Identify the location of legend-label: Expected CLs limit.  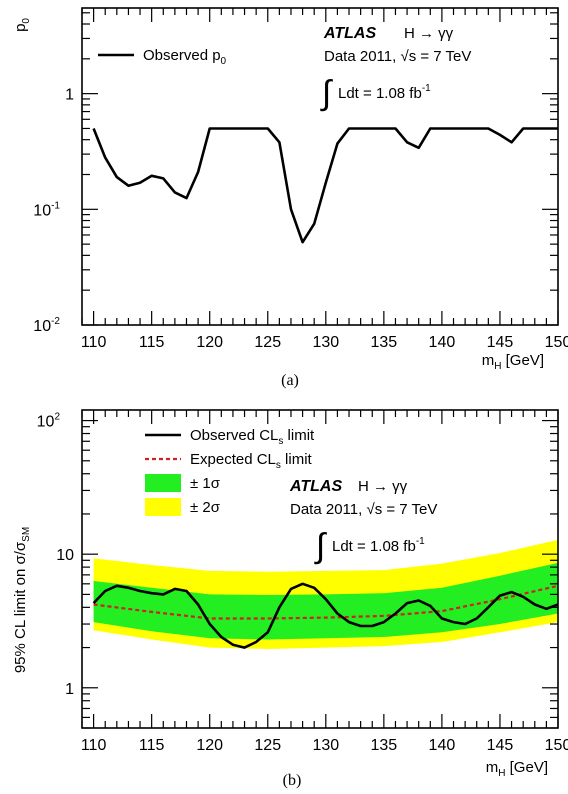
(251, 461).